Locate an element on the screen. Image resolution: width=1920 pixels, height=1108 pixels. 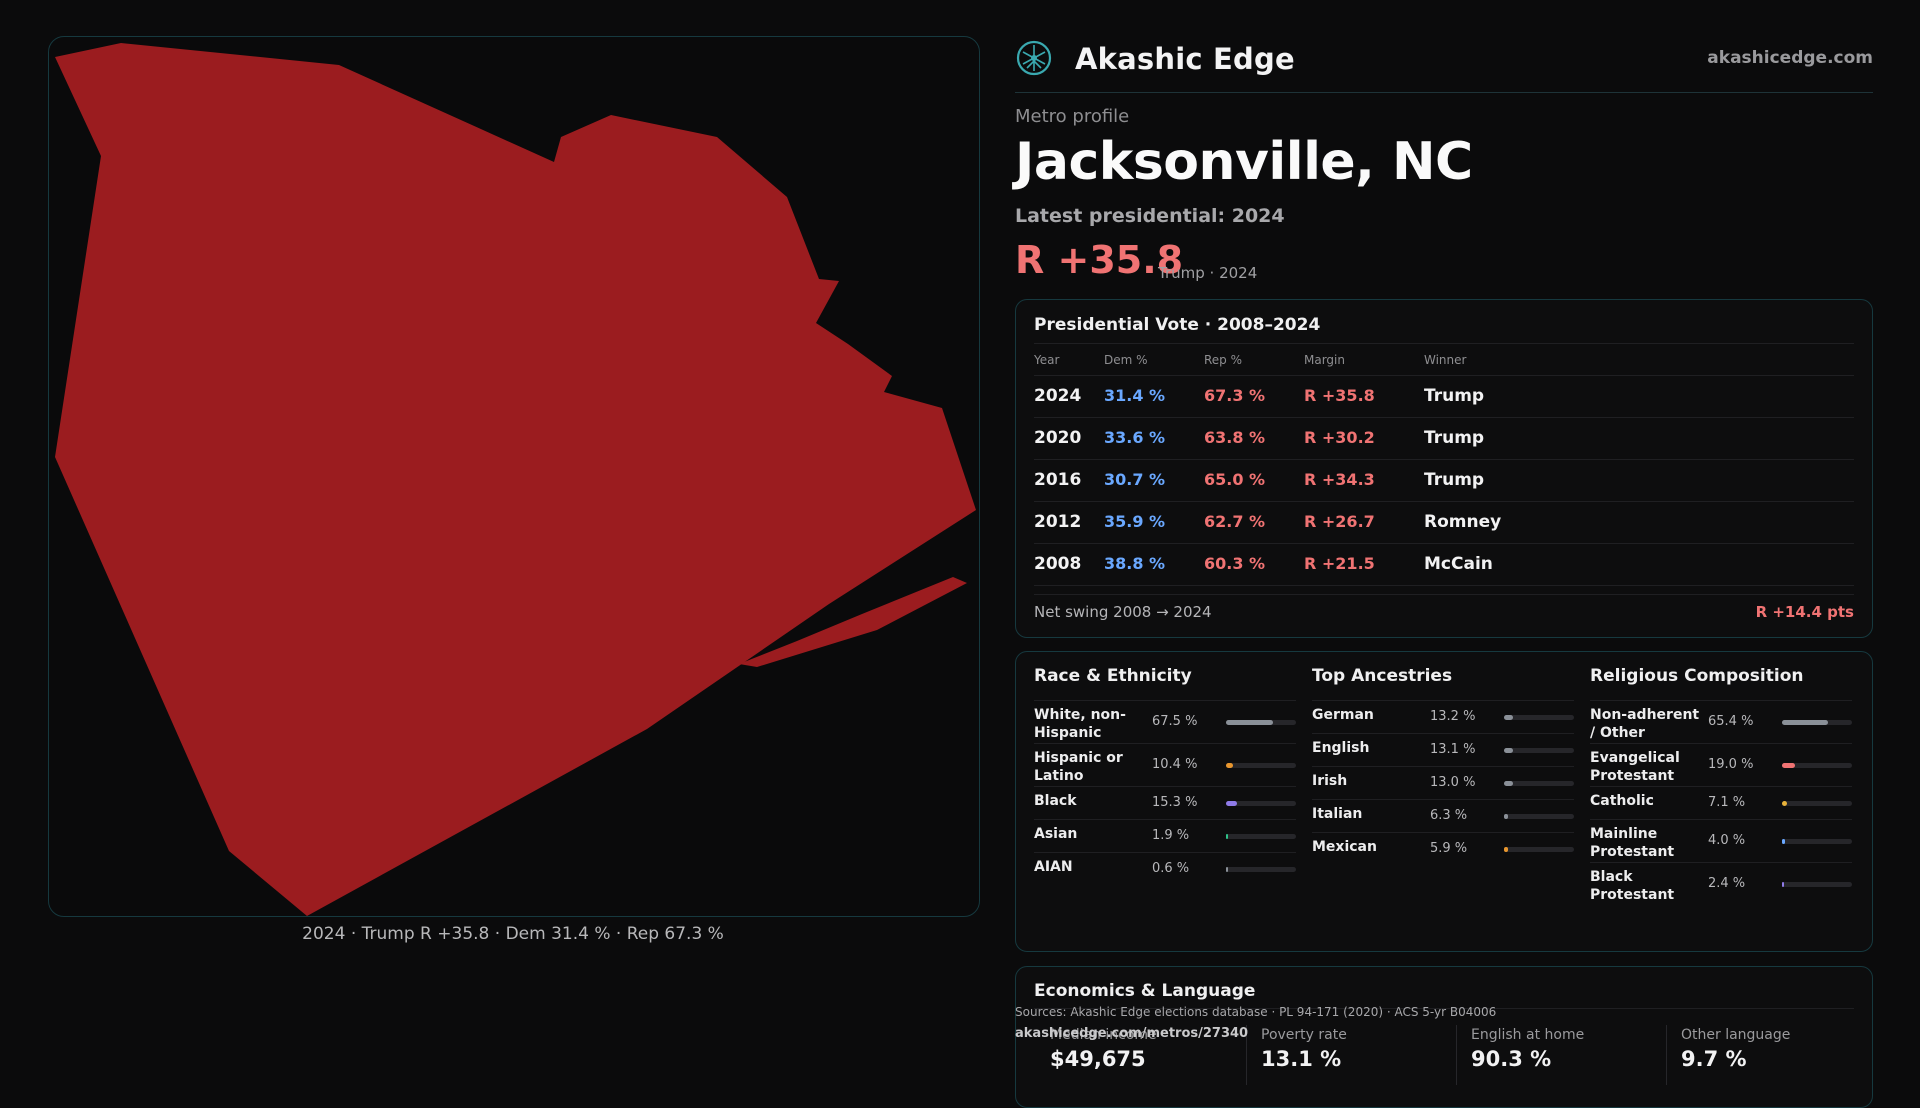
demographic-percent: 5.9 % is located at coordinates (1449, 848).